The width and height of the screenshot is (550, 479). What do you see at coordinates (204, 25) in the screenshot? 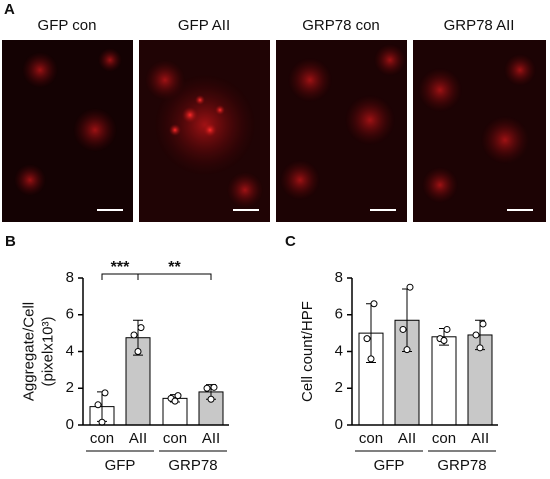
I see `image-title: GFP AII` at bounding box center [204, 25].